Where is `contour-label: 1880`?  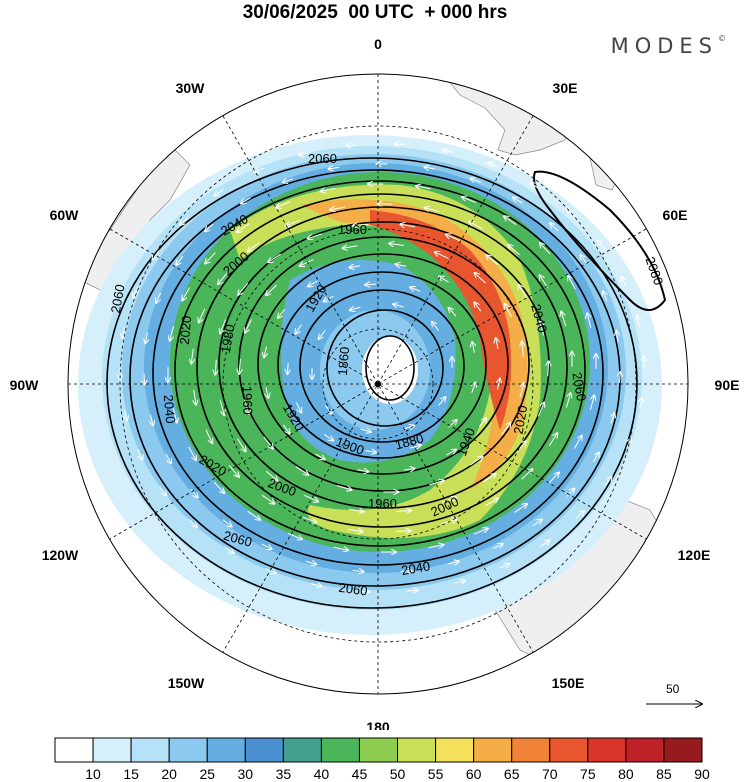
contour-label: 1880 is located at coordinates (409, 442).